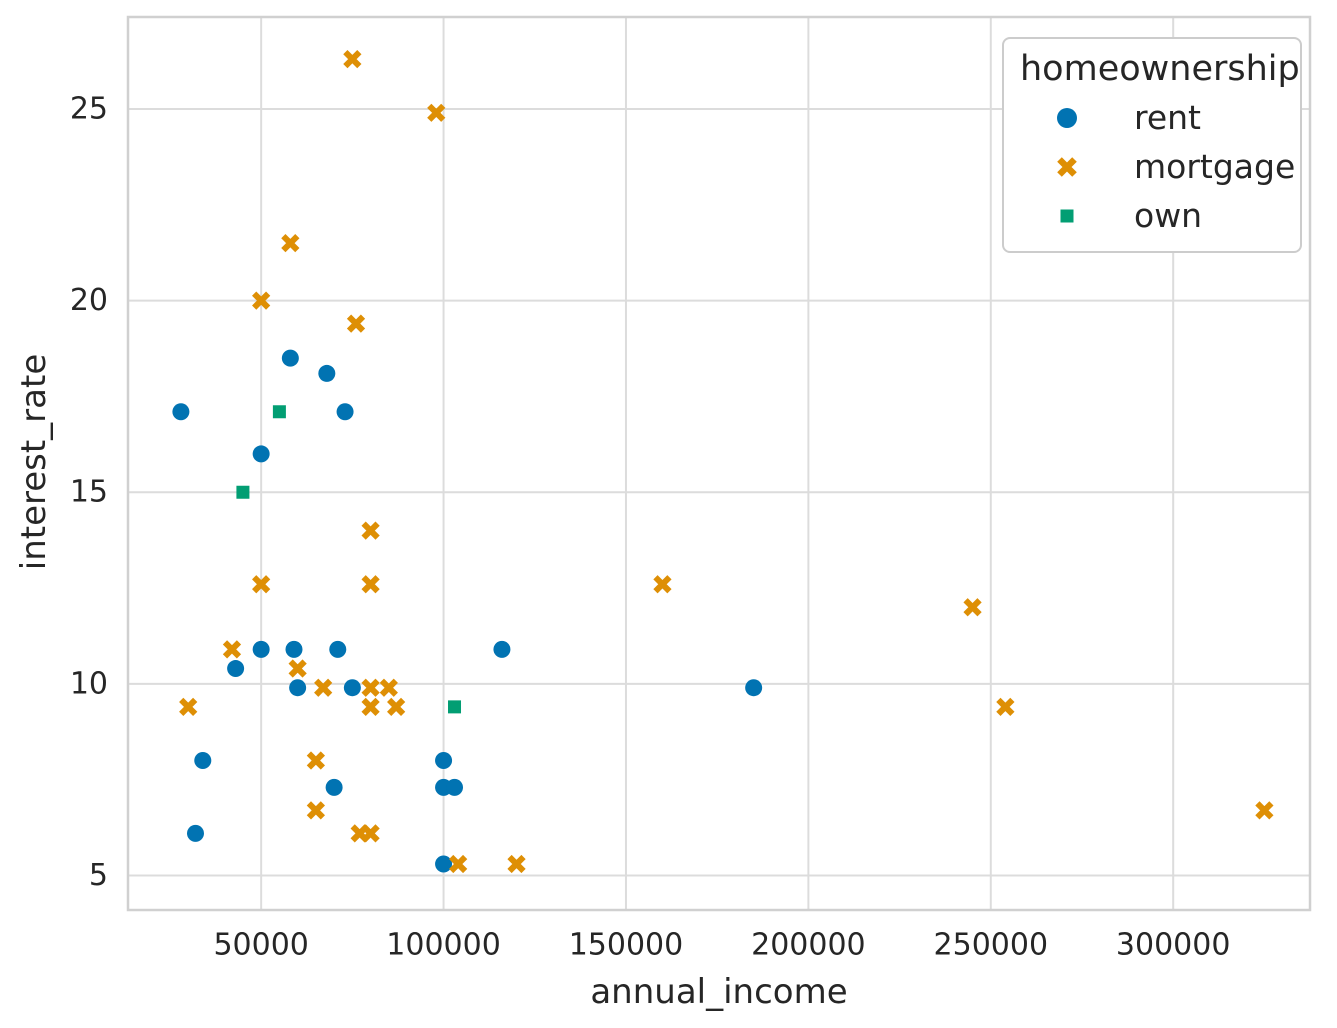 The image size is (1337, 1028). Describe the element at coordinates (89, 683) in the screenshot. I see `y-tick-label: 10` at that location.